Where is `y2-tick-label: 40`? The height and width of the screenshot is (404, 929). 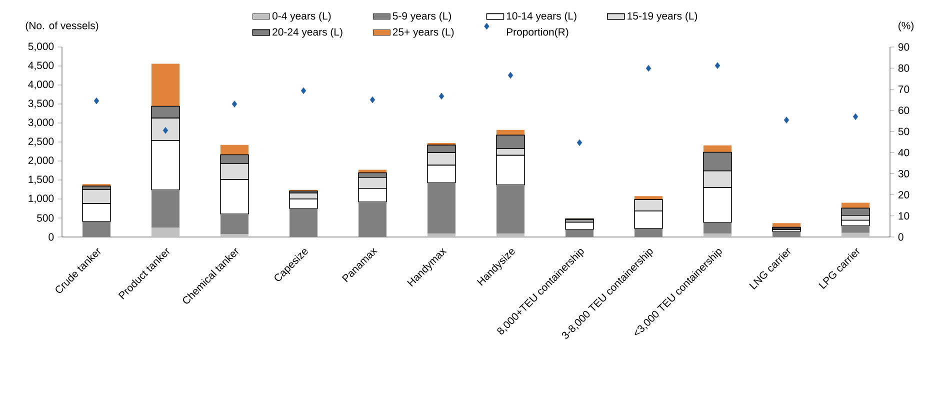
y2-tick-label: 40 is located at coordinates (904, 152).